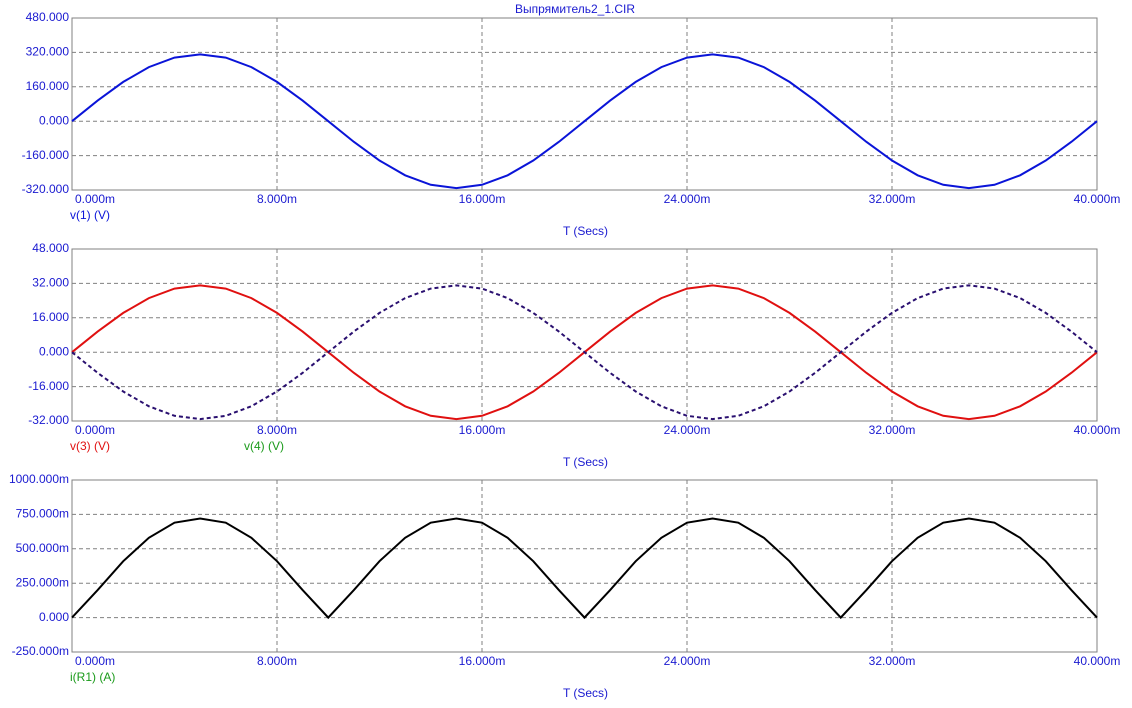  What do you see at coordinates (42, 582) in the screenshot?
I see `y-tick-label: 250.000m` at bounding box center [42, 582].